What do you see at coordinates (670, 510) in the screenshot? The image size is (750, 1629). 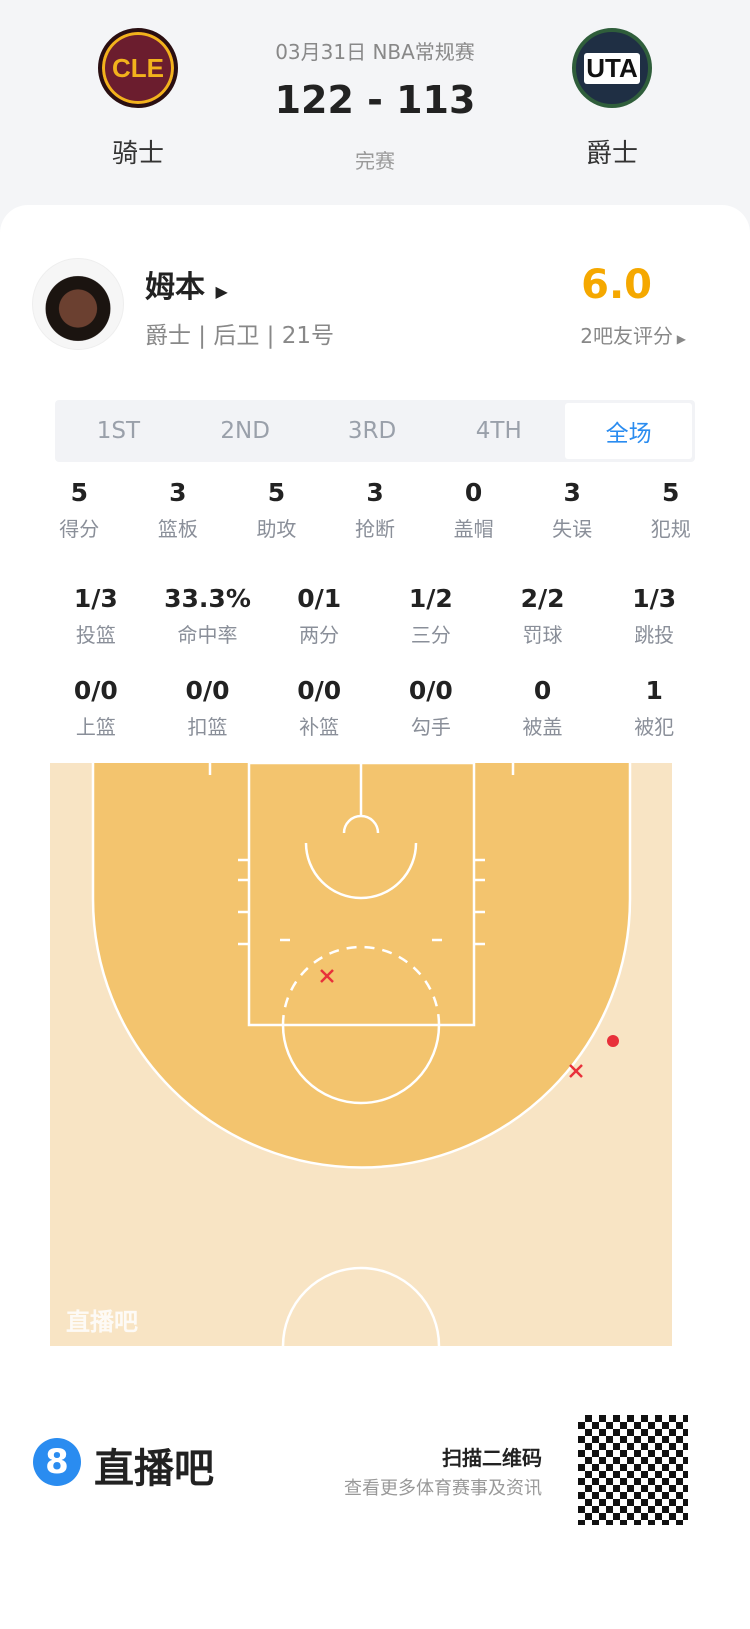 I see `stat-cell: 5 犯规` at bounding box center [670, 510].